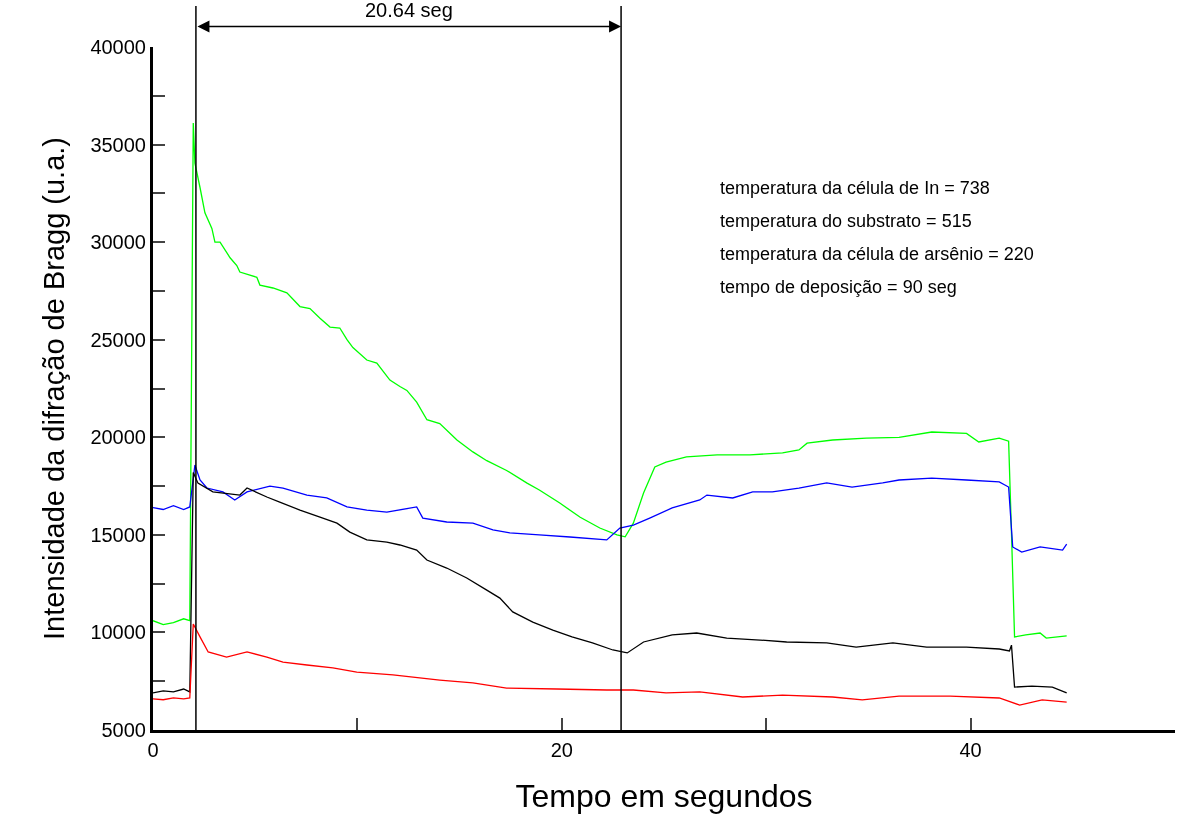  I want to click on y-axis-title: Intensidade da difração de Bragg (u.a.), so click(53, 388).